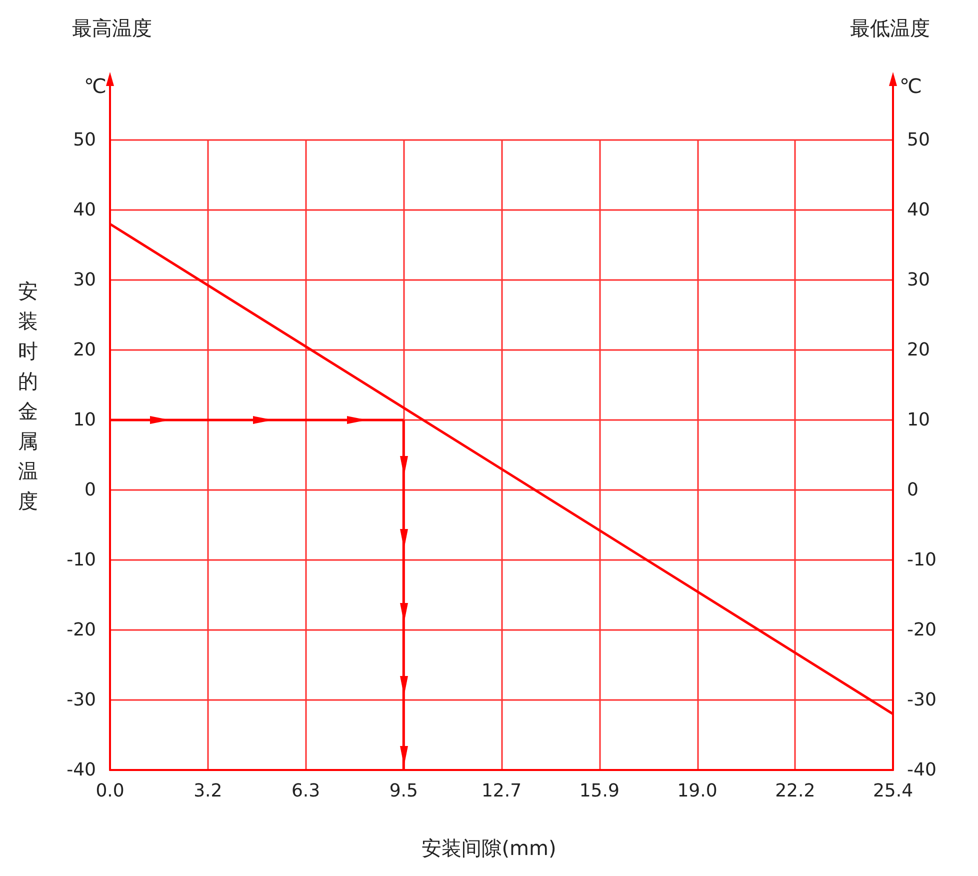  I want to click on x-axis-title: 安装间隙(mm), so click(489, 848).